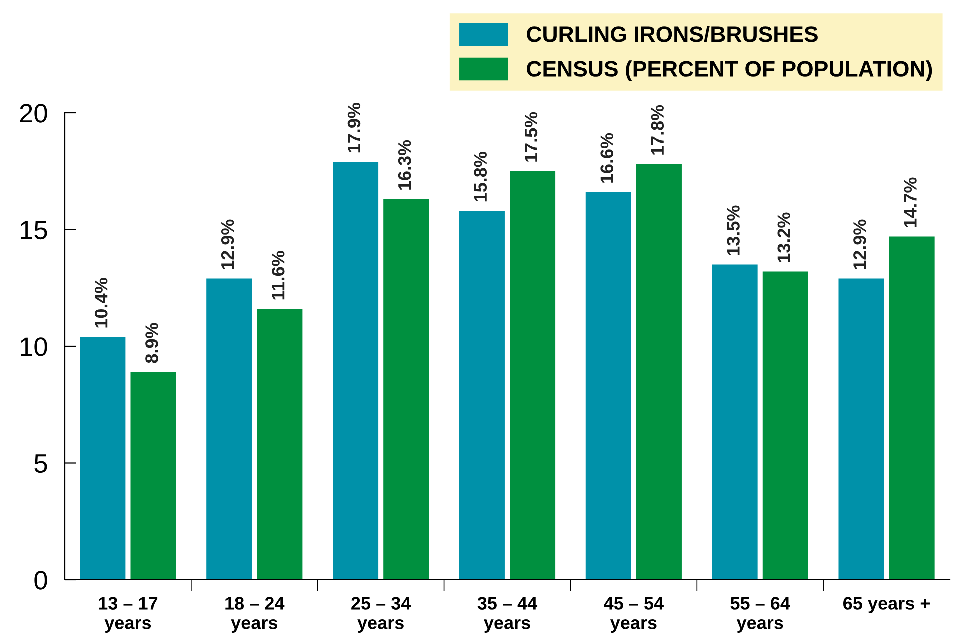 Image resolution: width=958 pixels, height=642 pixels. Describe the element at coordinates (255, 615) in the screenshot. I see `x-tick-label: 18 – 24 years` at that location.